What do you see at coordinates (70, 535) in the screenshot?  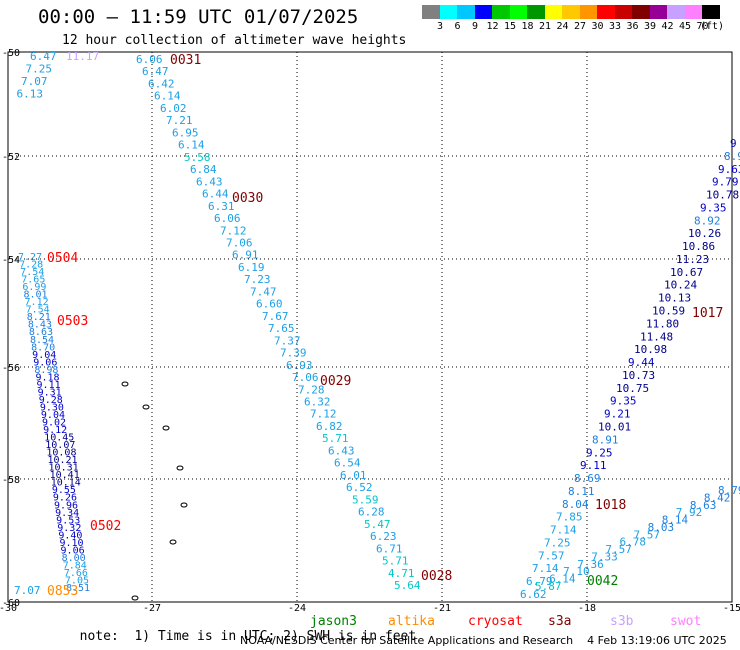 I see `track-value: 9.40` at bounding box center [70, 535].